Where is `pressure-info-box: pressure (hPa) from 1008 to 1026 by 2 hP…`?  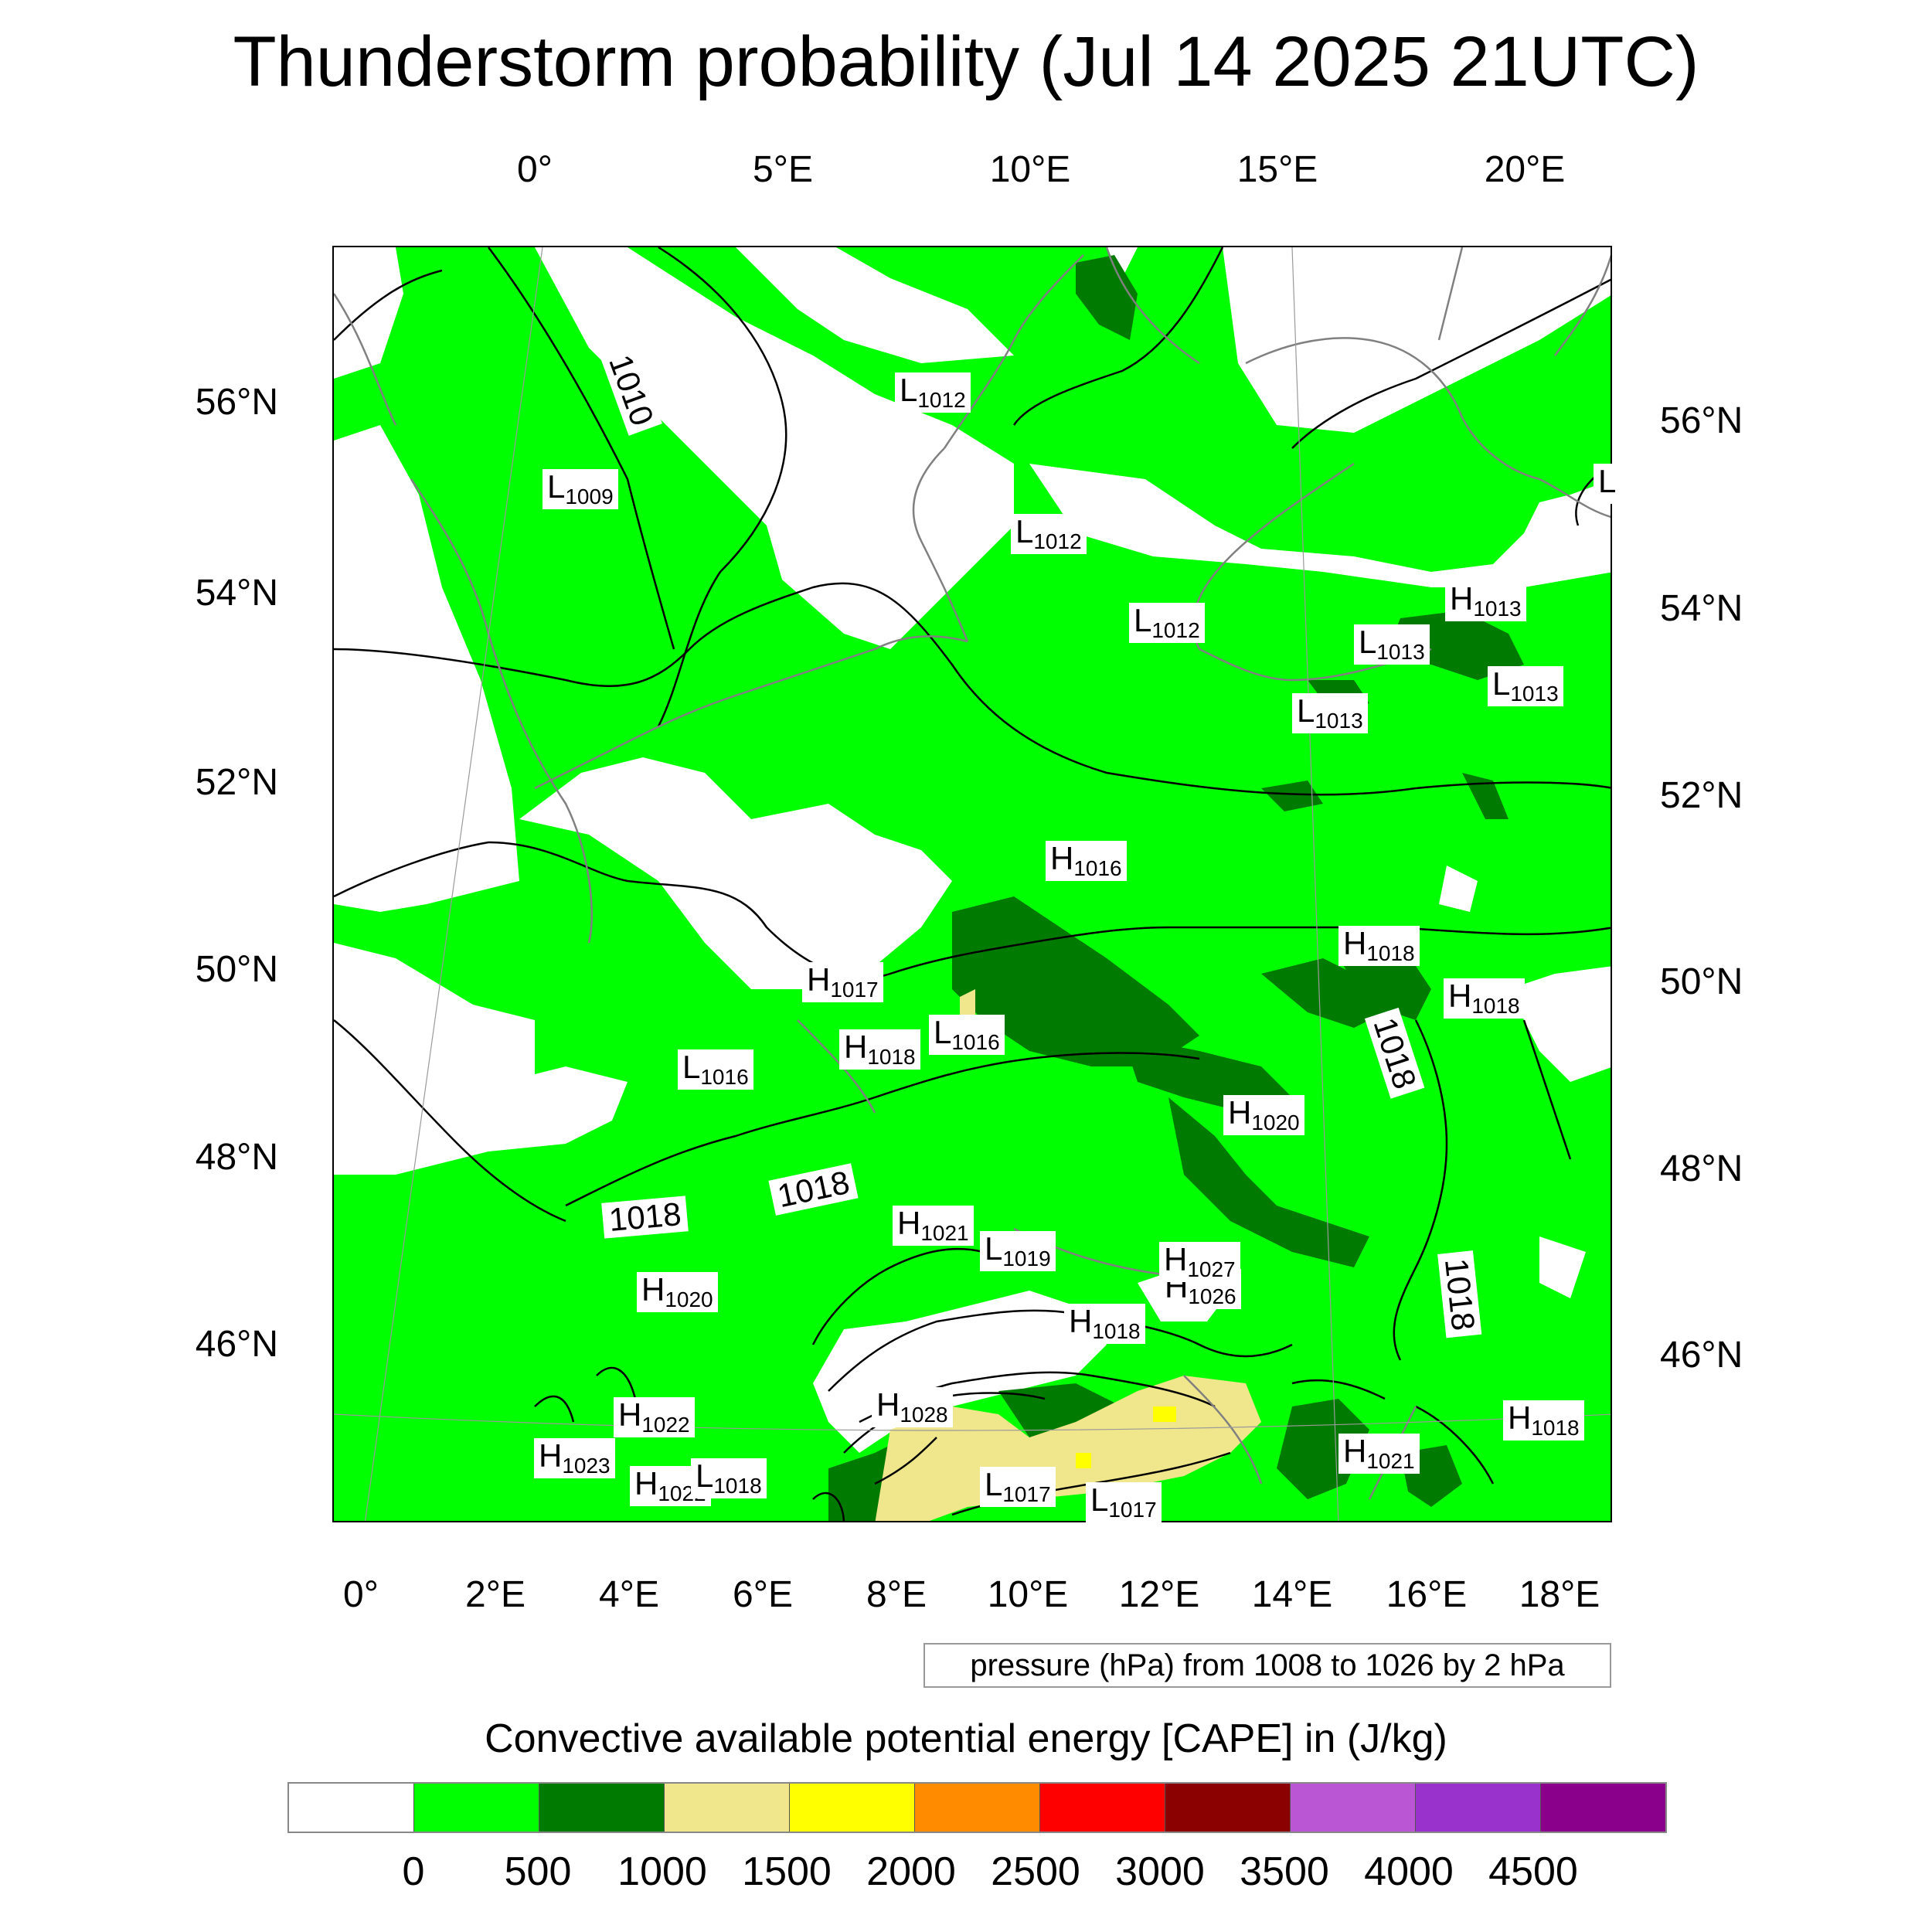
pressure-info-box: pressure (hPa) from 1008 to 1026 by 2 hP… is located at coordinates (1267, 1666).